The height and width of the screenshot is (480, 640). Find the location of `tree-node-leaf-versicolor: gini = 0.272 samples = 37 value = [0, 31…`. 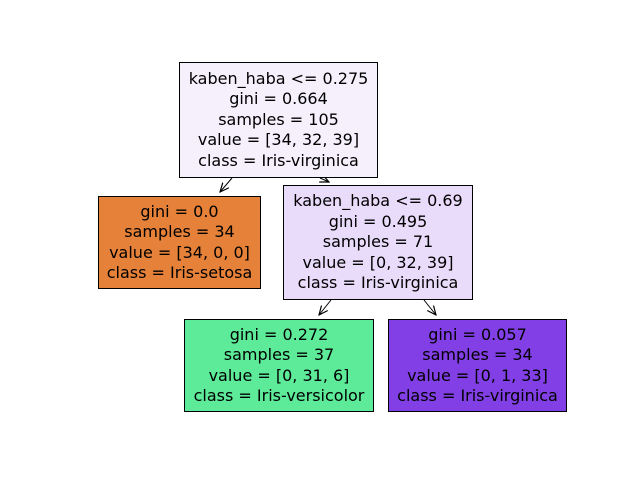

tree-node-leaf-versicolor: gini = 0.272 samples = 37 value = [0, 31… is located at coordinates (279, 365).